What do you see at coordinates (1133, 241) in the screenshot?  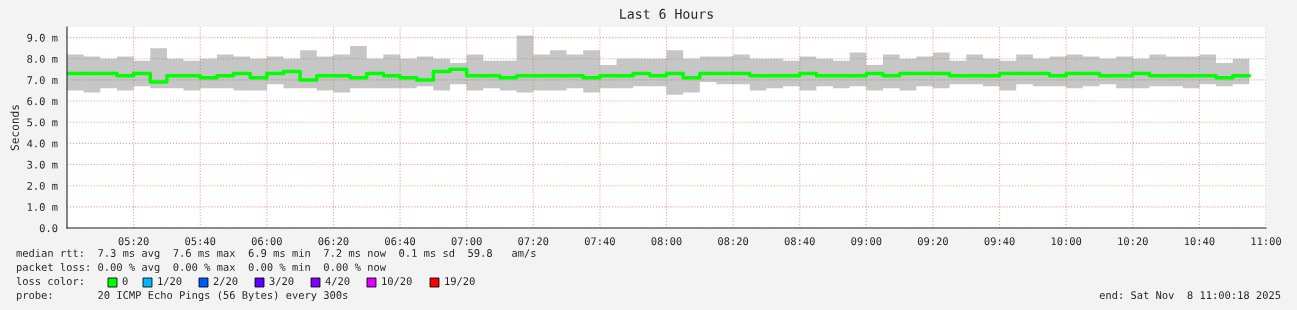 I see `x-tick-label: 10:20` at bounding box center [1133, 241].